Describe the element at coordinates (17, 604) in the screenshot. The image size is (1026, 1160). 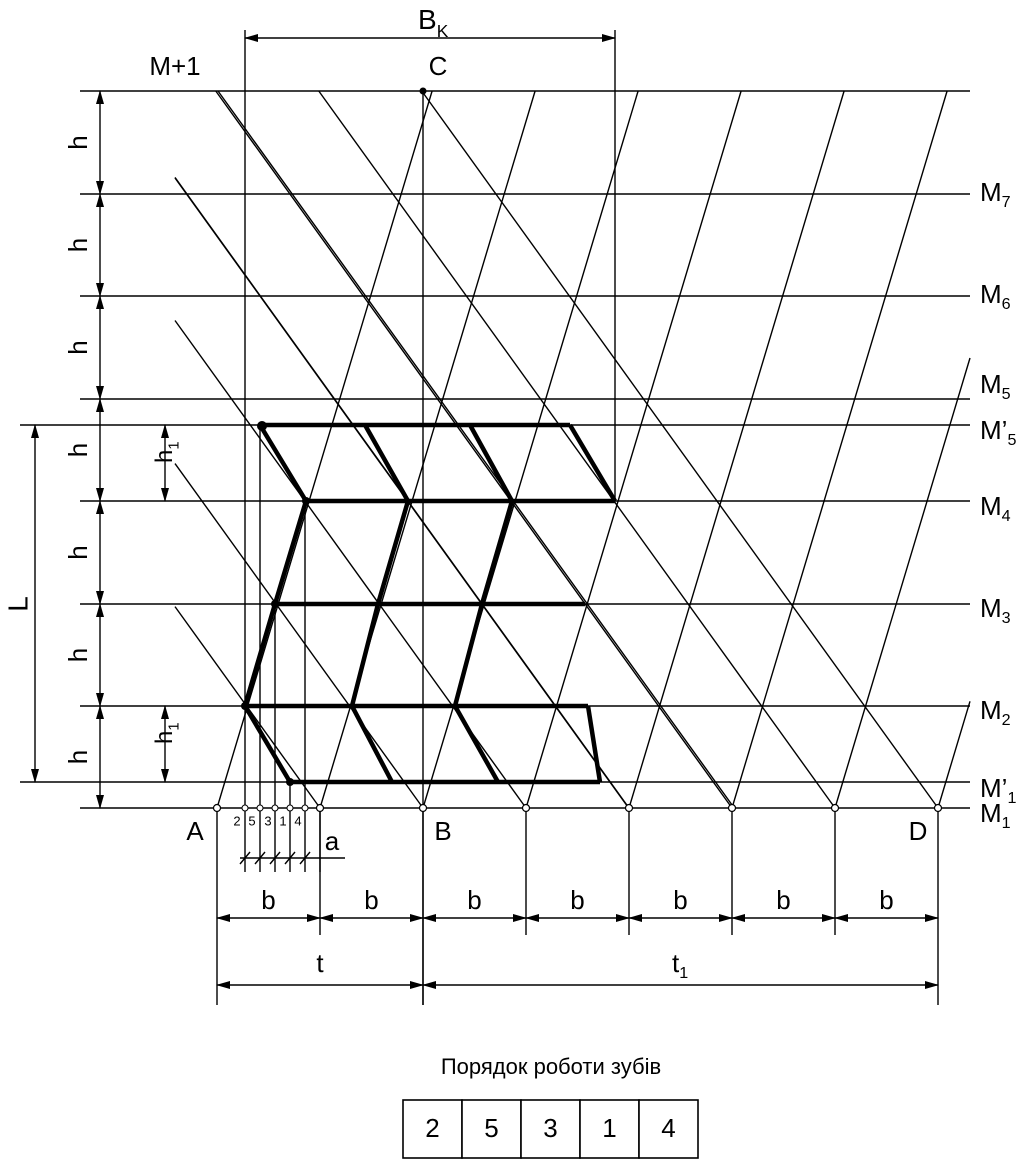
I see `dimension-label: L` at that location.